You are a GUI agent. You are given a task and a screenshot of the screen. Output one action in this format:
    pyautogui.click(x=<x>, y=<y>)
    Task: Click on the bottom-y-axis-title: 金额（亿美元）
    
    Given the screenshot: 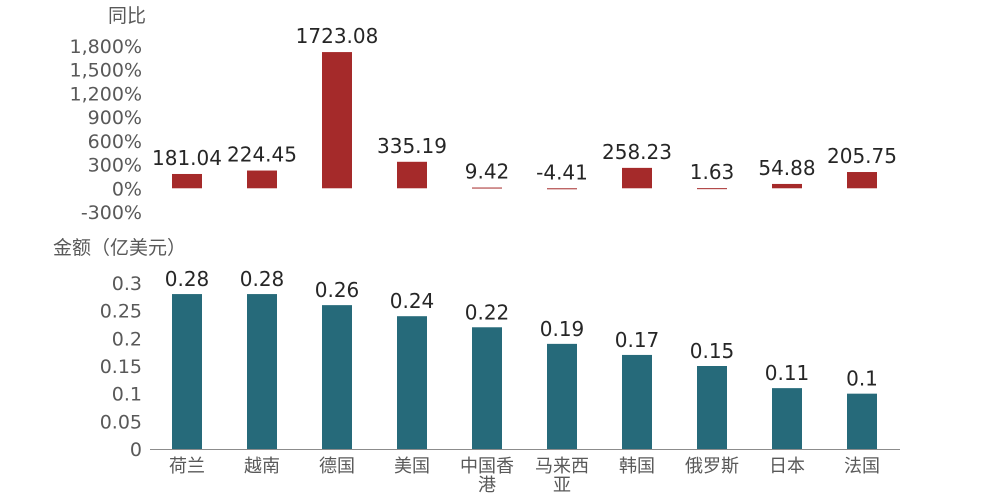 What is the action you would take?
    pyautogui.click(x=119, y=248)
    